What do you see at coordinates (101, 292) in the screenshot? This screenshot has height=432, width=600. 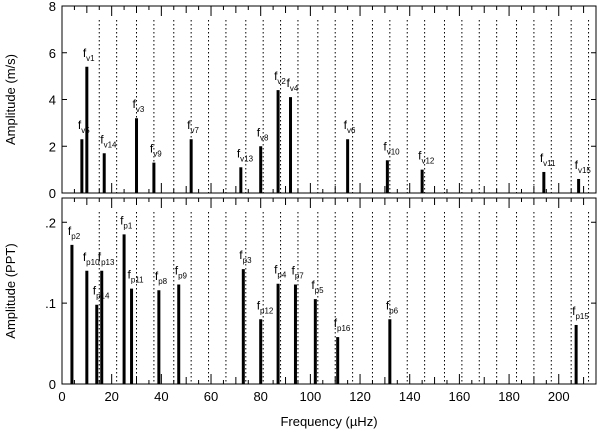 I see `peak-label: fp14` at bounding box center [101, 292].